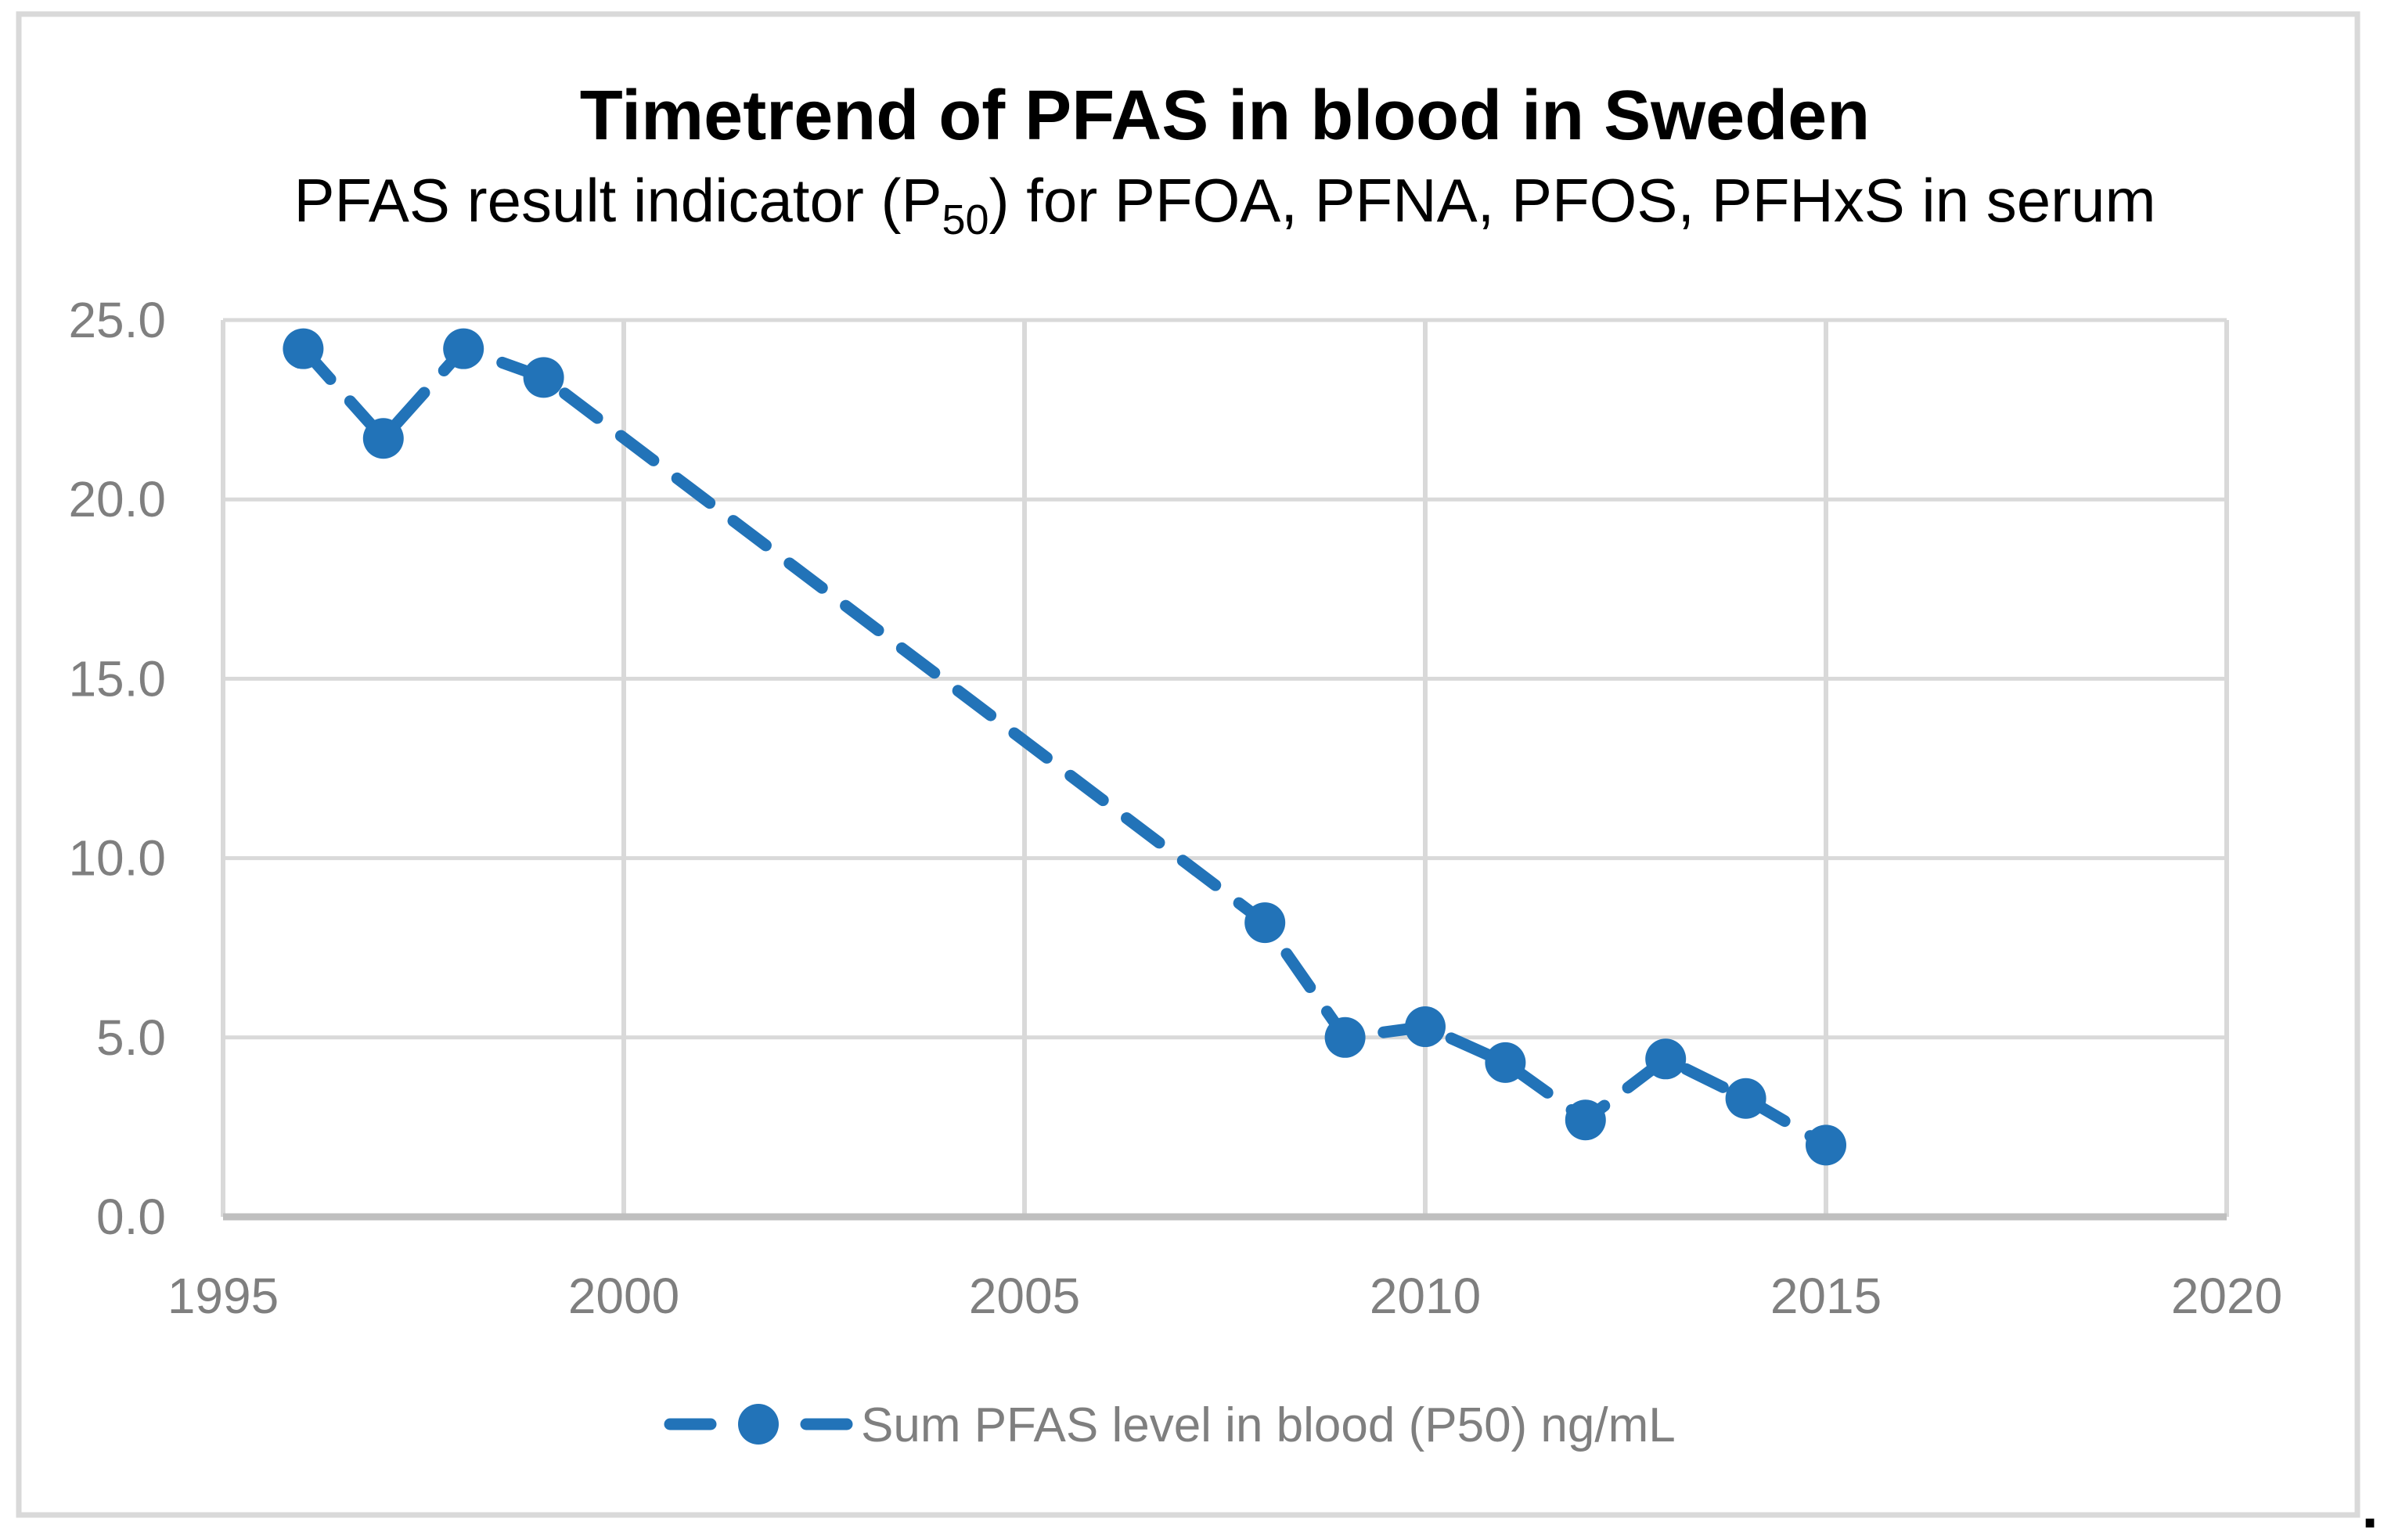  What do you see at coordinates (965, 219) in the screenshot?
I see `subtitle-subscript: 50` at bounding box center [965, 219].